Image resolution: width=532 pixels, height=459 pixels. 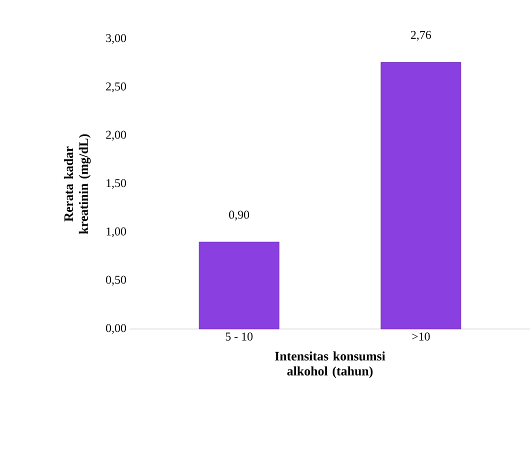 I want to click on data-label: 0,90, so click(x=239, y=215).